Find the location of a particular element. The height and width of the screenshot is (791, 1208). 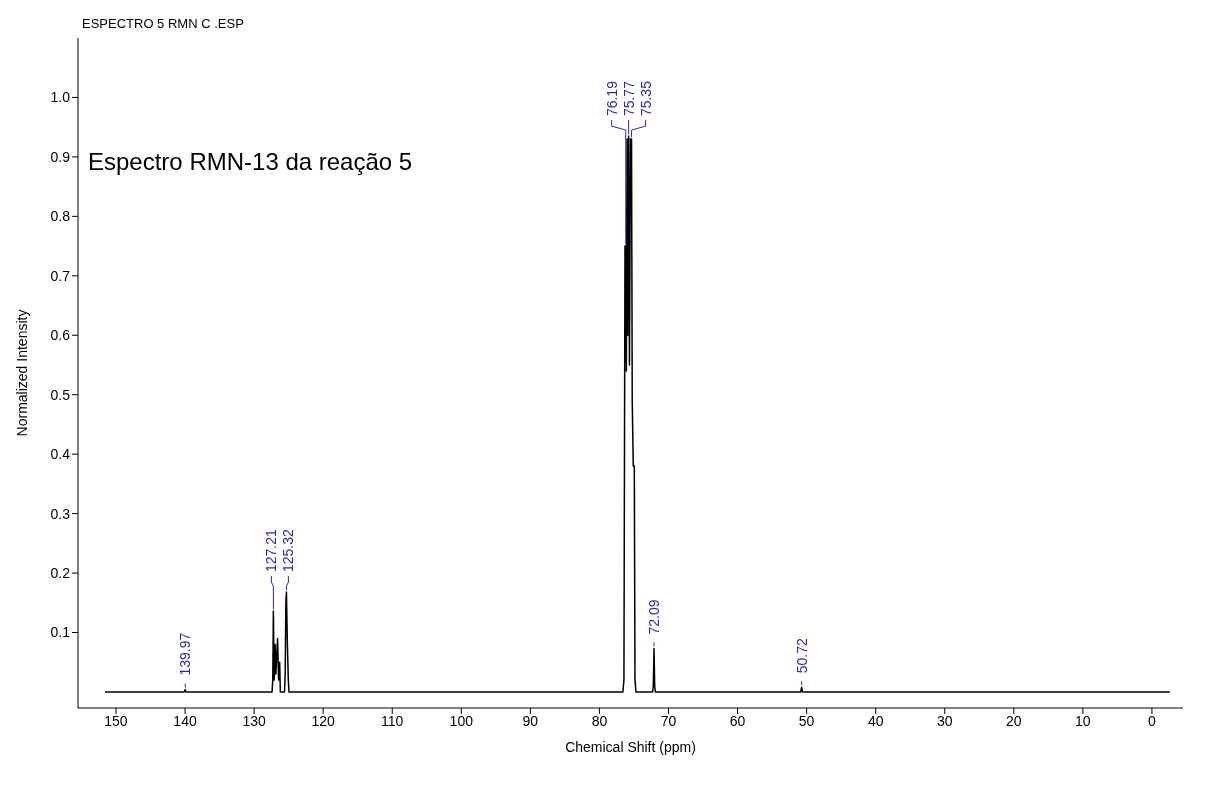

x-tick-label: 70 is located at coordinates (668, 720).